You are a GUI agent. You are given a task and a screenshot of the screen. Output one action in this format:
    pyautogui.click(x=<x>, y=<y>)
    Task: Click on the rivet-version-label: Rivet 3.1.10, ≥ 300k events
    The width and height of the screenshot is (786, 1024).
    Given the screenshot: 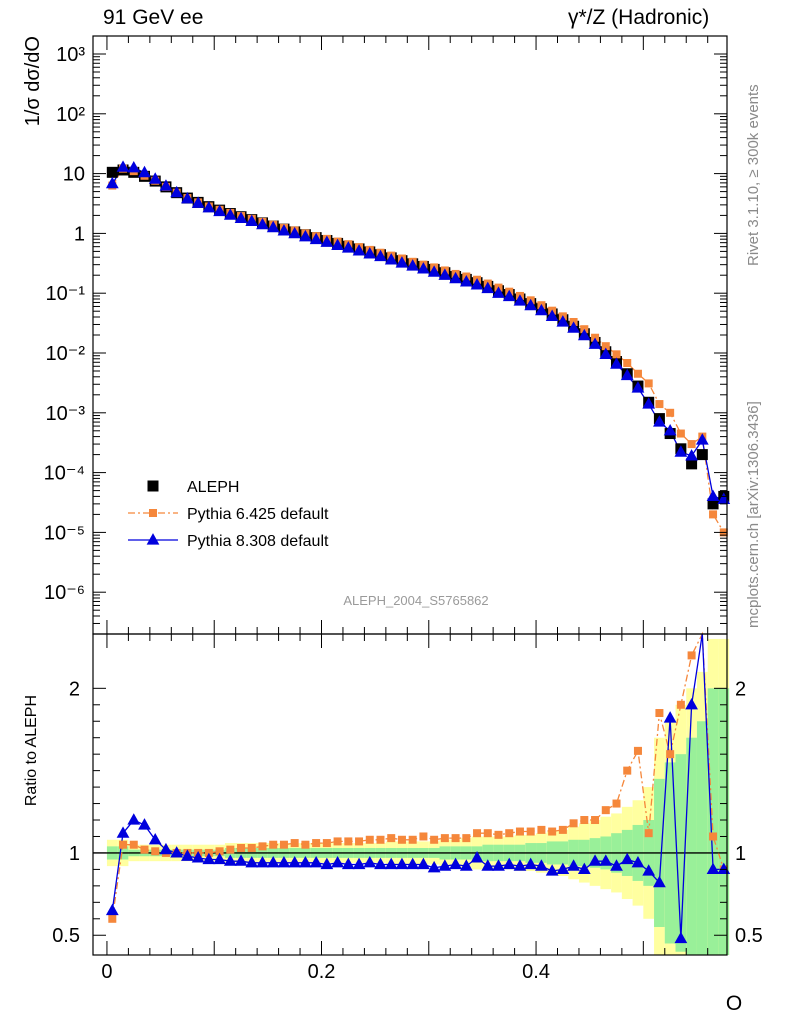 What is the action you would take?
    pyautogui.click(x=753, y=175)
    